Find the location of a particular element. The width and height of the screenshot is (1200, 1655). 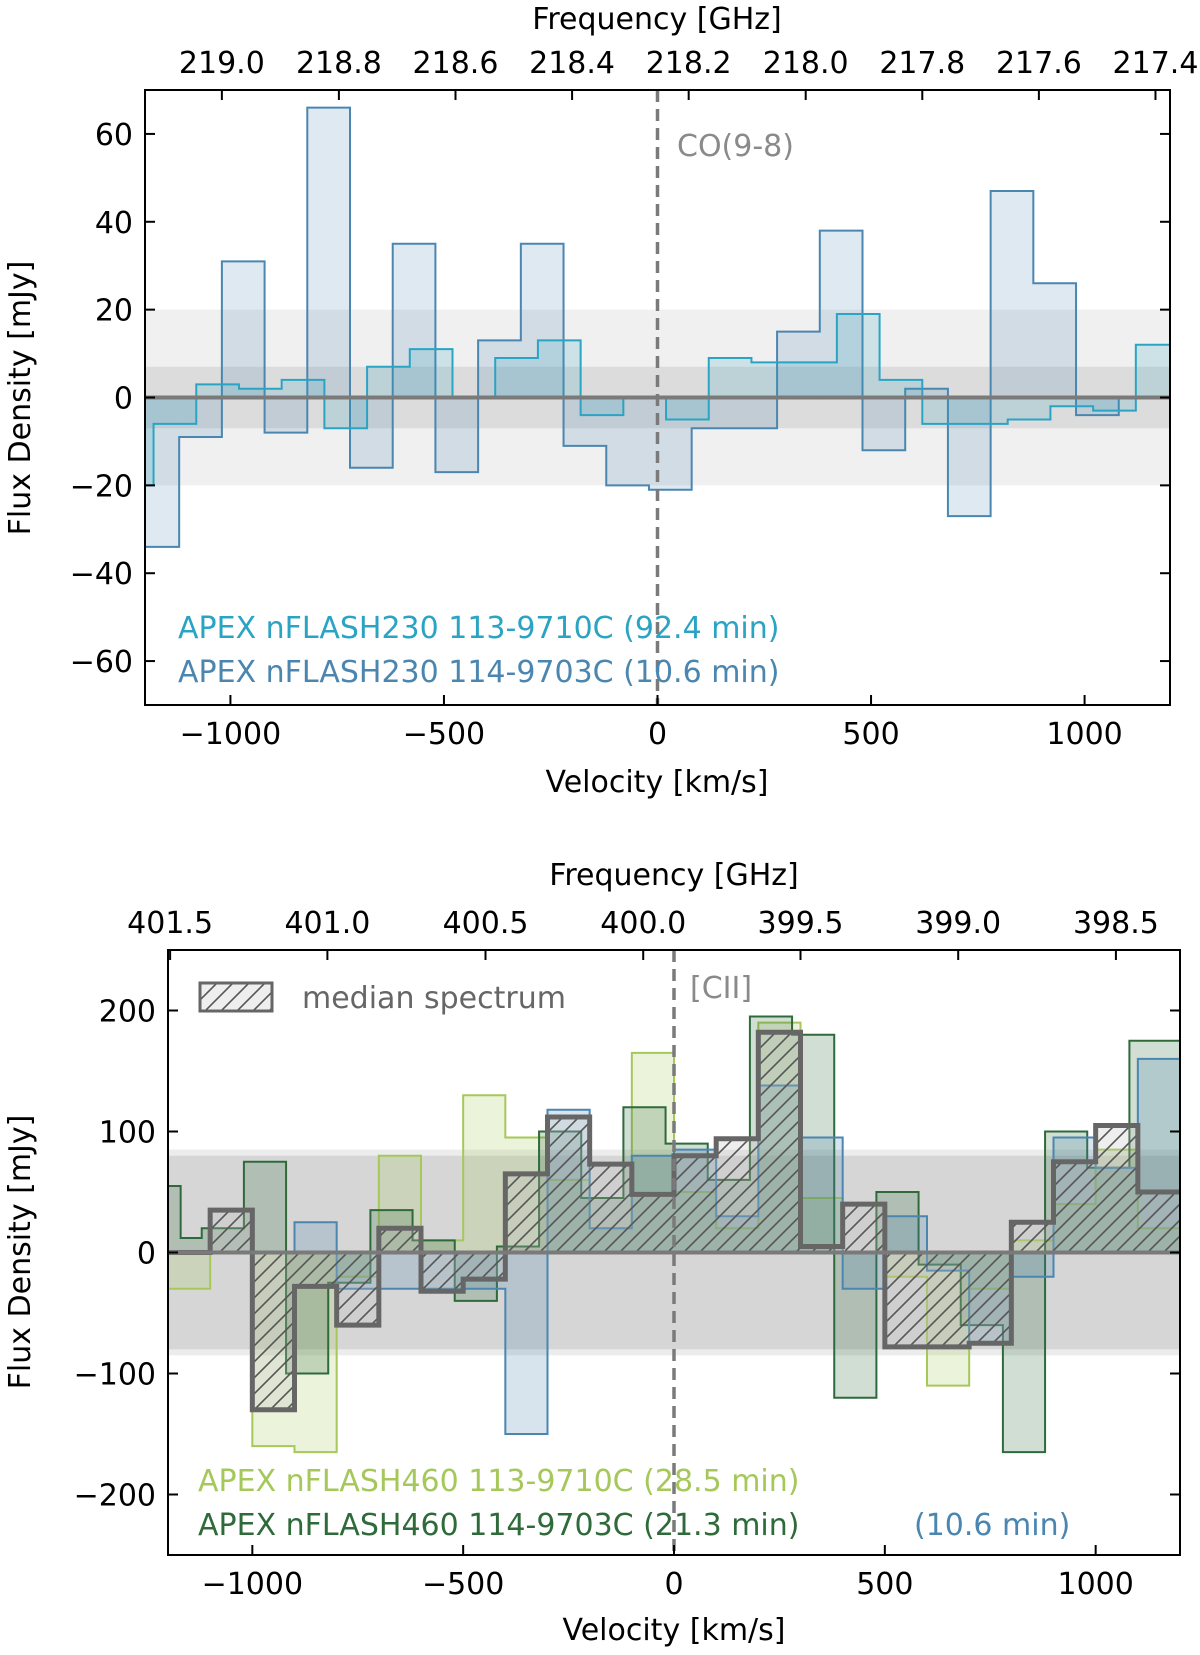

y-tick-label: 60 is located at coordinates (114, 135).